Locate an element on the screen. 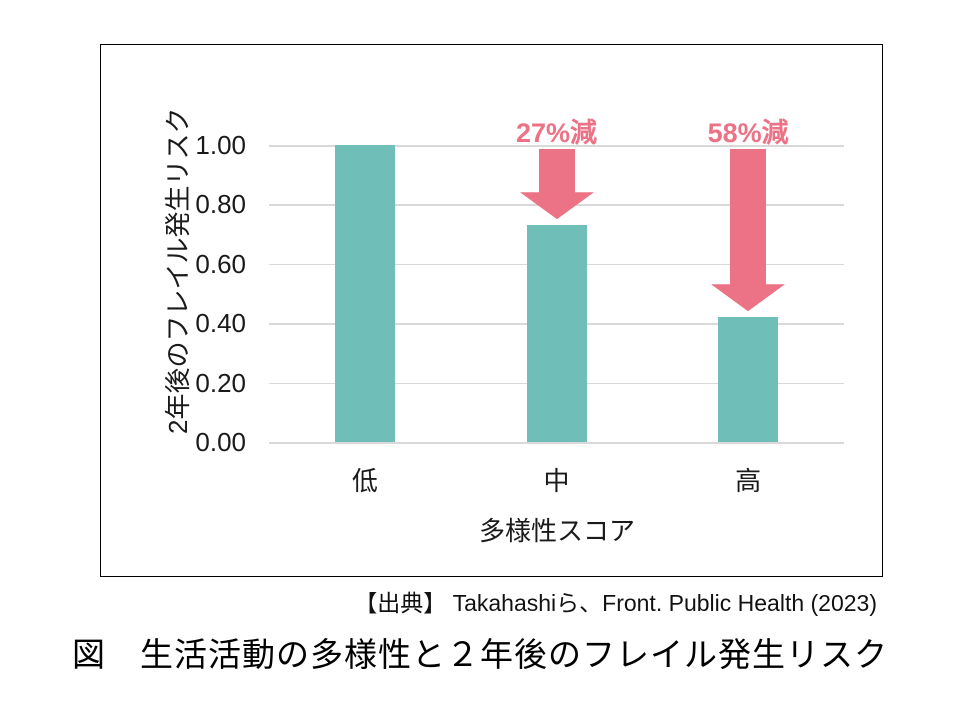 This screenshot has height=720, width=960. y-tick-label: 0.20 is located at coordinates (220, 382).